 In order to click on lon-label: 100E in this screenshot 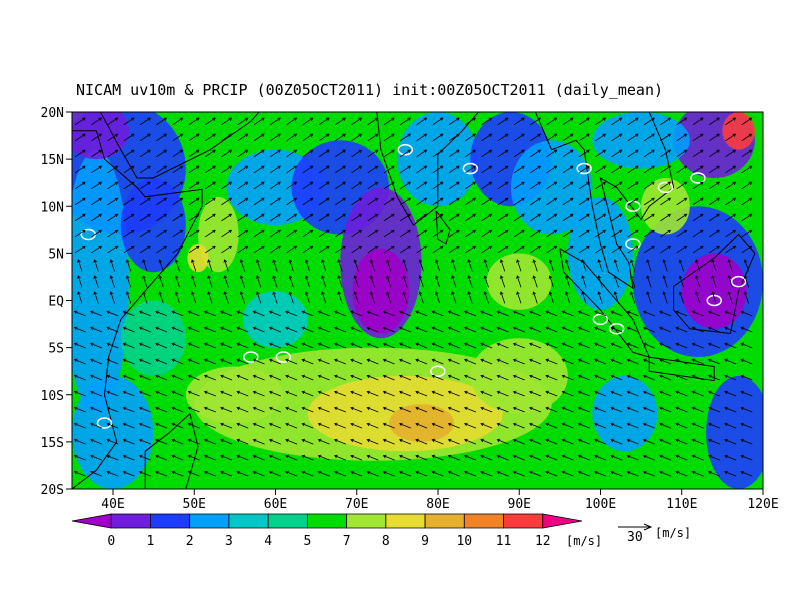, I will do `click(600, 504)`.